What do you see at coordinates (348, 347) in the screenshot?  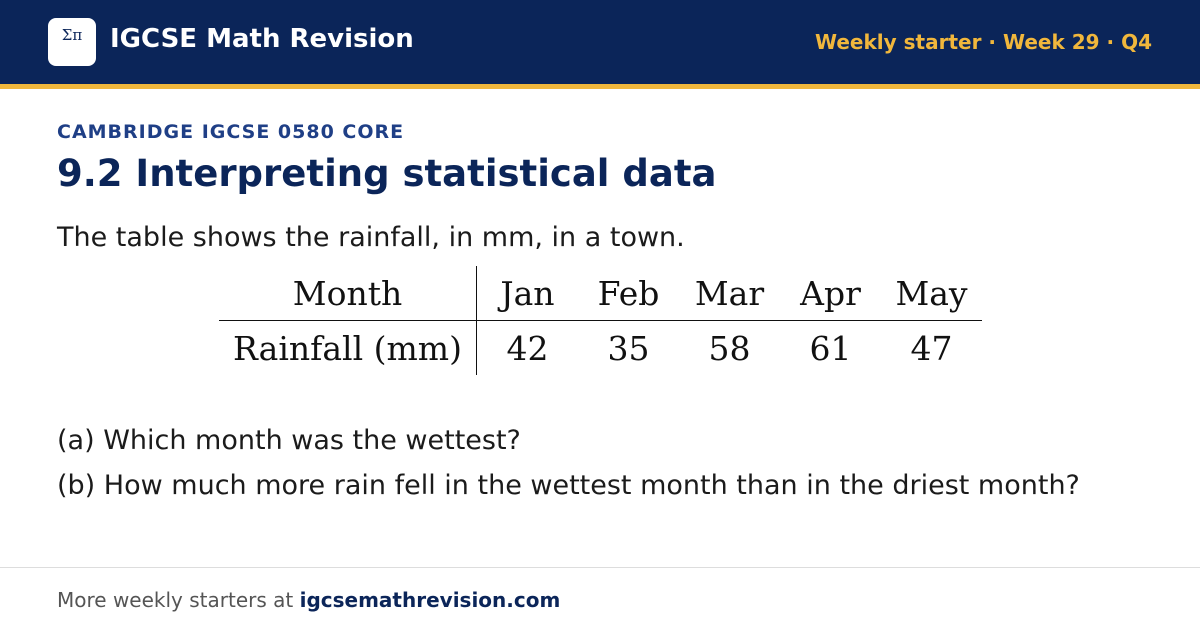 I see `table-cell: Rainfall (mm)` at bounding box center [348, 347].